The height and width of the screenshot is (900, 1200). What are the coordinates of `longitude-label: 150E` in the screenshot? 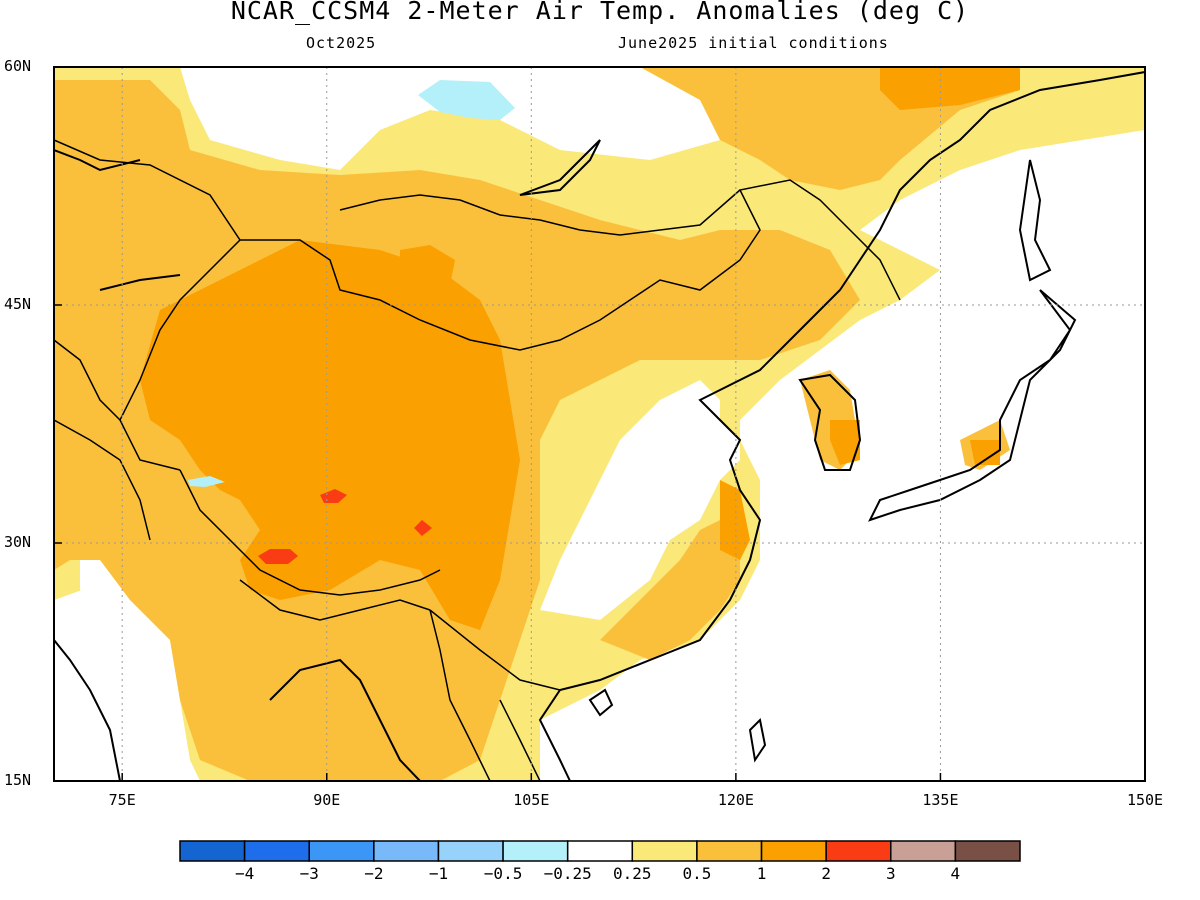 It's located at (1145, 800).